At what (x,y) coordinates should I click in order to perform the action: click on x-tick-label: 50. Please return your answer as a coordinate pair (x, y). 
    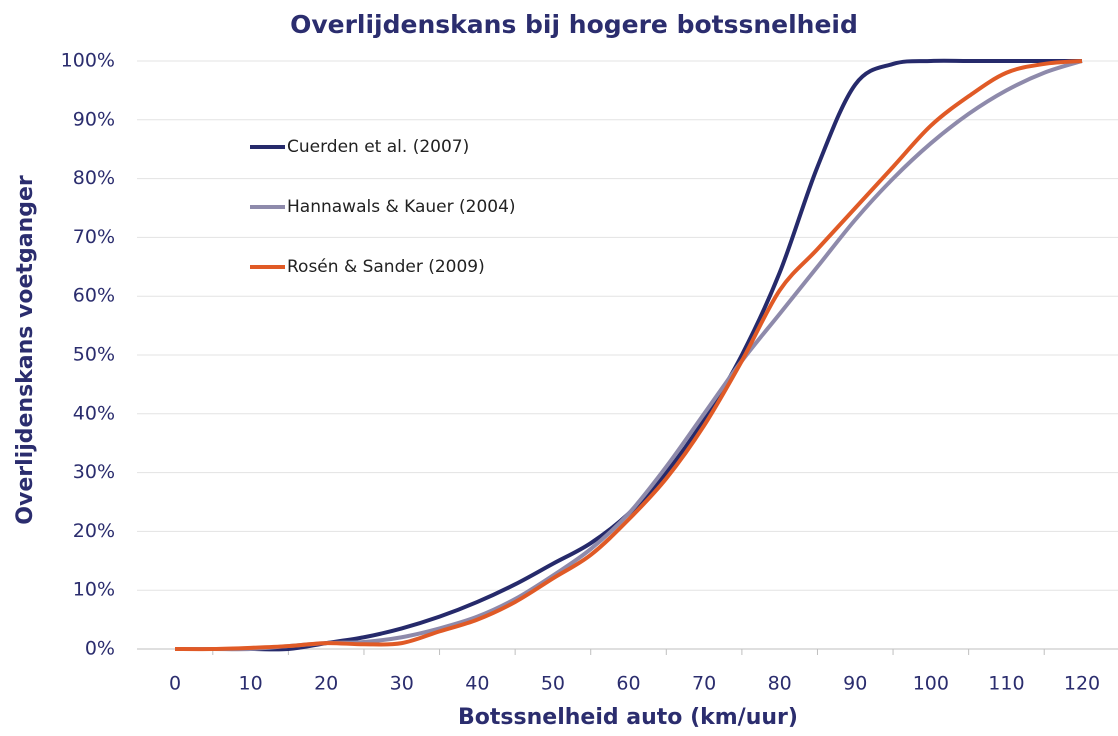
    Looking at the image, I should click on (553, 684).